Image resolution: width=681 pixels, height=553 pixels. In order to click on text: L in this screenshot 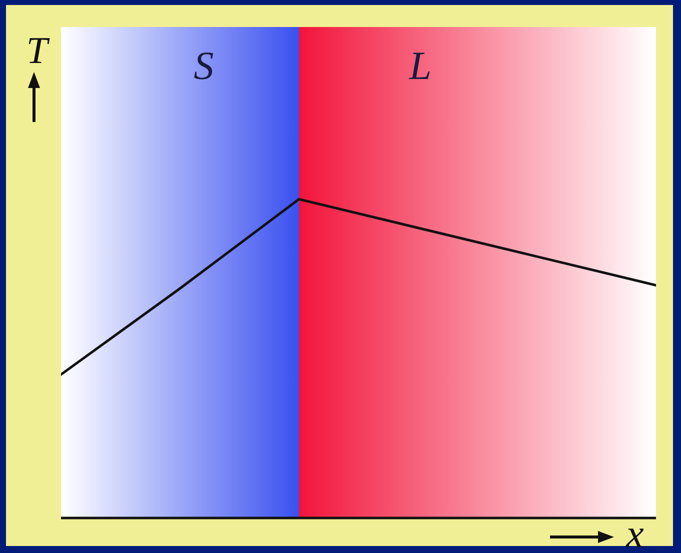, I will do `click(420, 65)`.